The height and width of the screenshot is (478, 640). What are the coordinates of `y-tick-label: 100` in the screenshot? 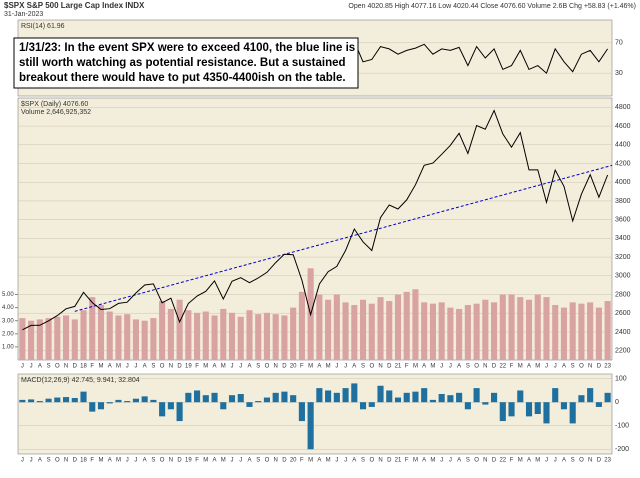 It's located at (621, 379).